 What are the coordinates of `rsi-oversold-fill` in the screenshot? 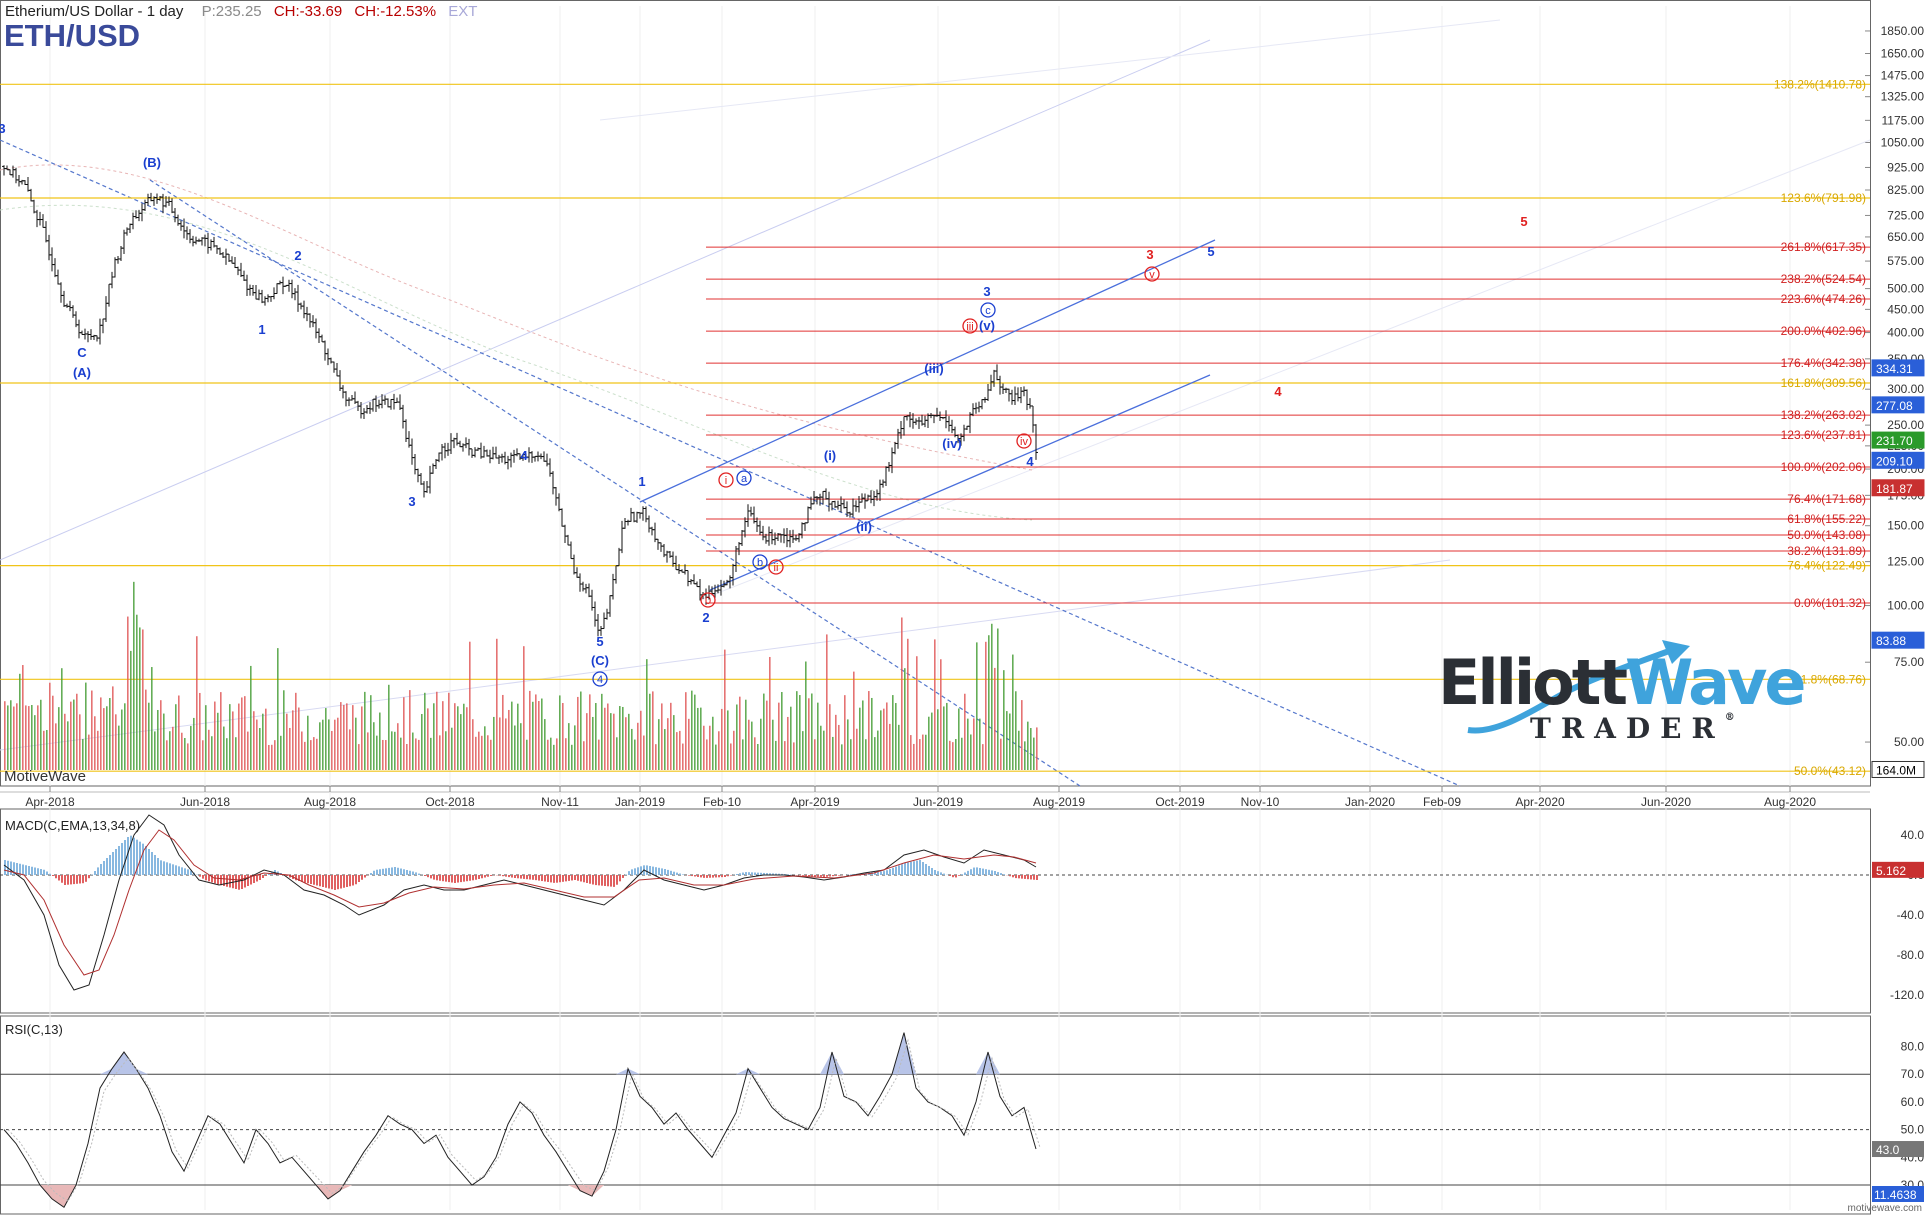 It's located at (58, 1196).